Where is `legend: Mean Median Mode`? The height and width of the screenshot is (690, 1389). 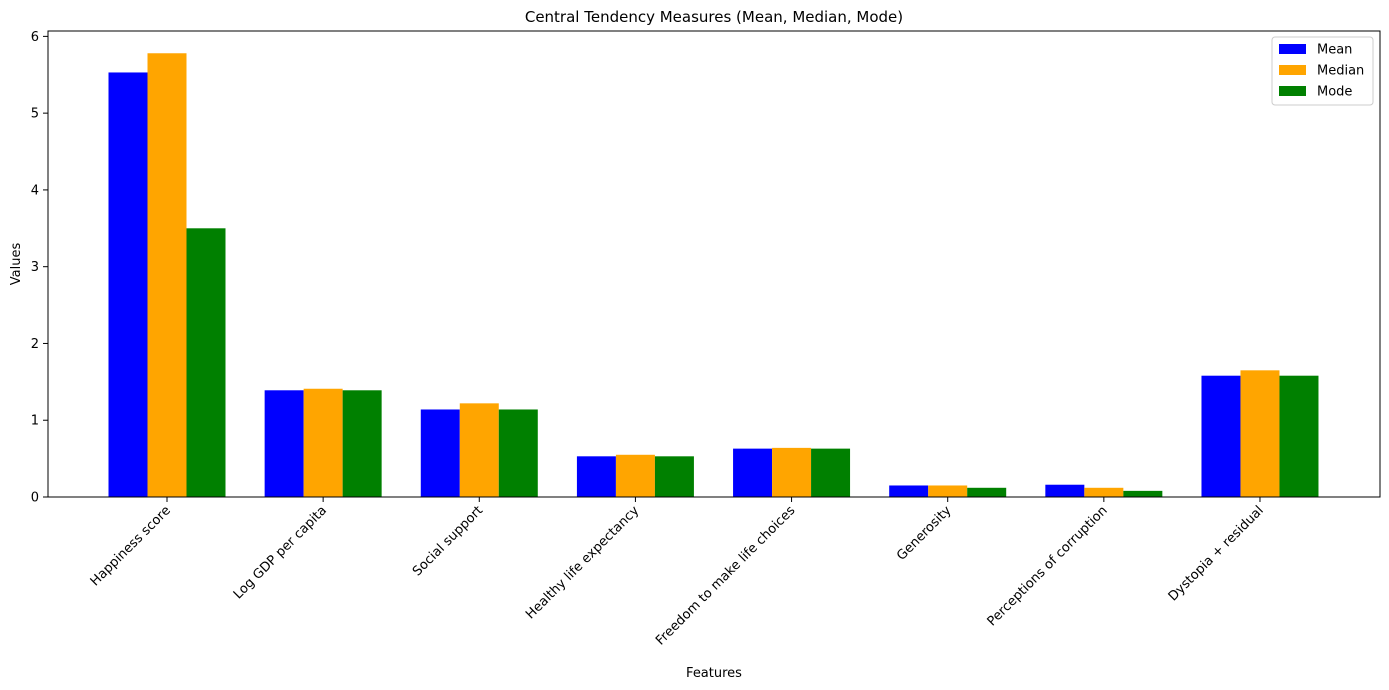 legend: Mean Median Mode is located at coordinates (1322, 71).